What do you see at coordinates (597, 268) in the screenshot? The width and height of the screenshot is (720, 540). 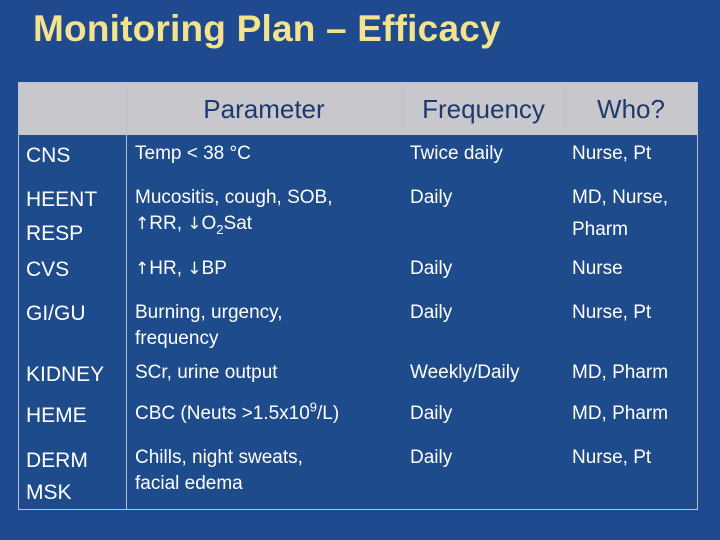 I see `row-who: Nurse` at bounding box center [597, 268].